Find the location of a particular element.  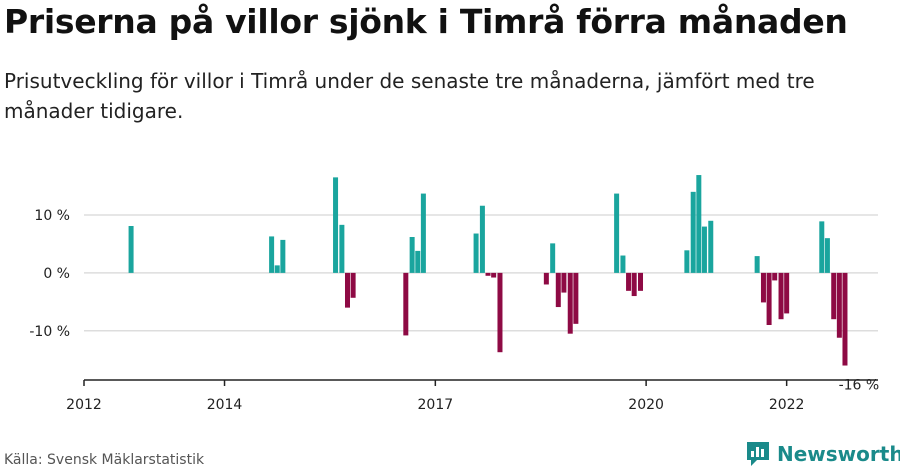

brand-logo: Newsworthy is located at coordinates (822, 454).